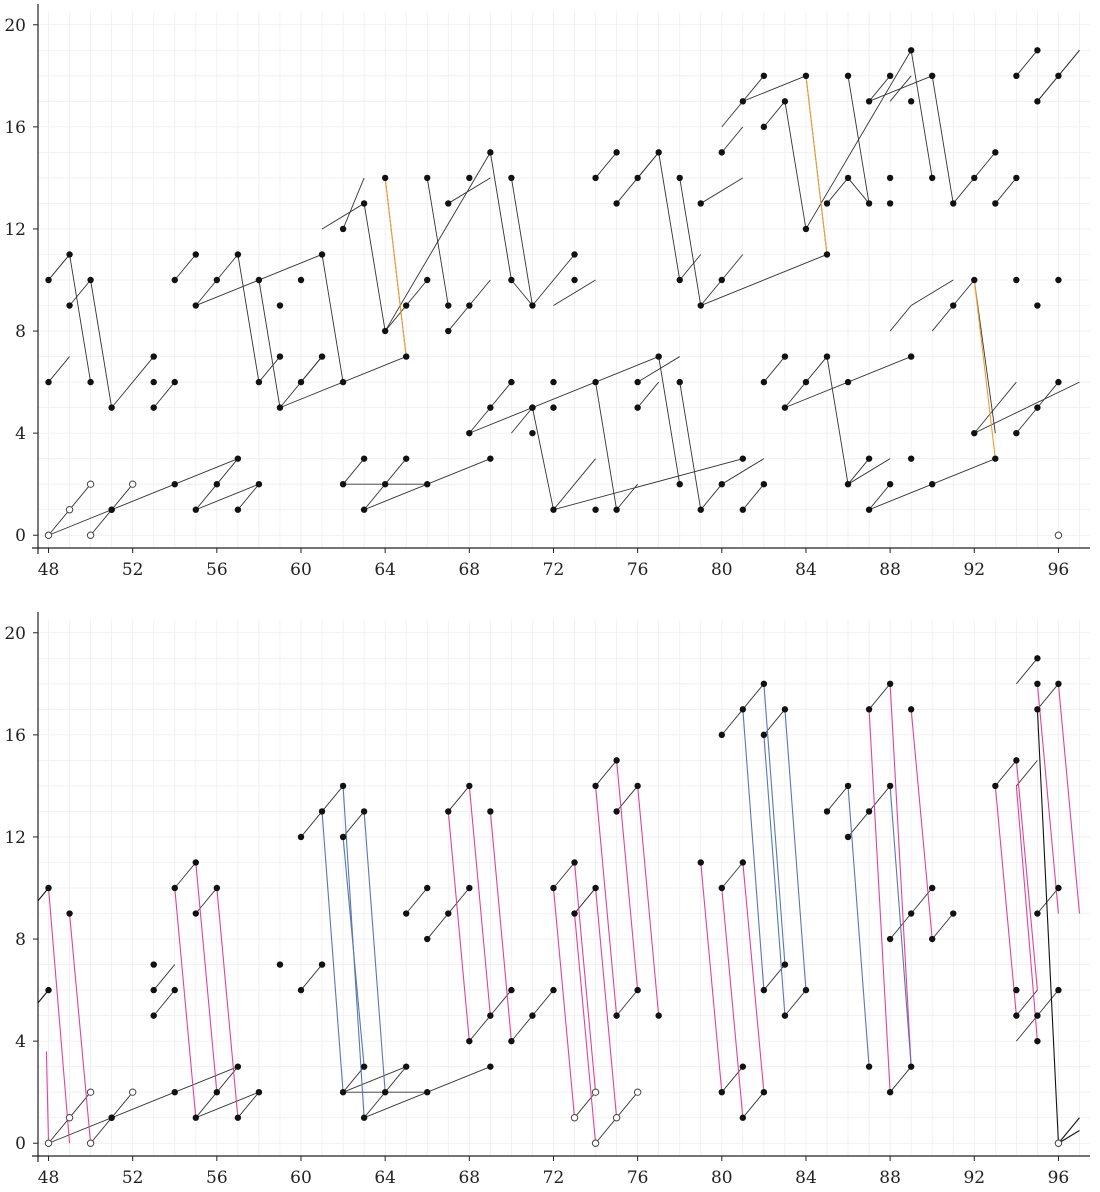  What do you see at coordinates (469, 1178) in the screenshot?
I see `x-tick-label: 68` at bounding box center [469, 1178].